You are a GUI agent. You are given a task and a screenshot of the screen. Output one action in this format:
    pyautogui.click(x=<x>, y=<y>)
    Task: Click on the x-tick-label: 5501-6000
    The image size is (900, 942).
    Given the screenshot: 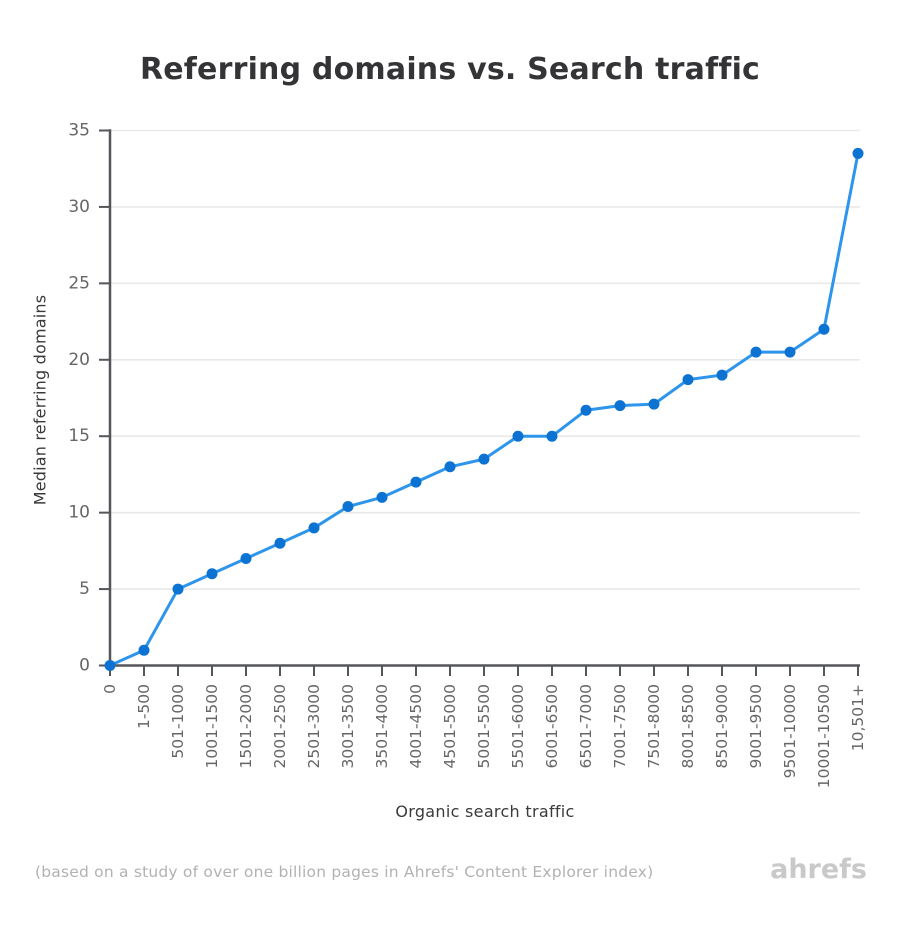 What is the action you would take?
    pyautogui.click(x=518, y=726)
    